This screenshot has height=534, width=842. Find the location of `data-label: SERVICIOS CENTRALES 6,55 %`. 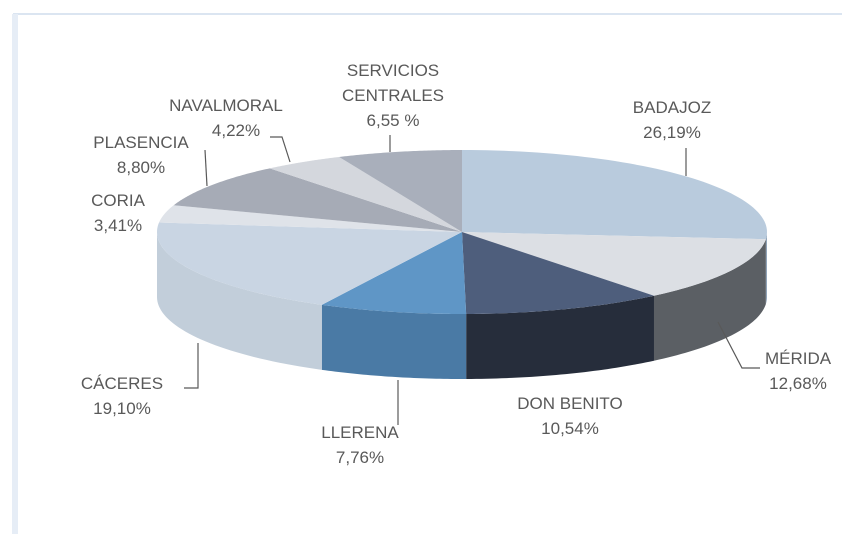

data-label: SERVICIOS CENTRALES 6,55 % is located at coordinates (393, 95).